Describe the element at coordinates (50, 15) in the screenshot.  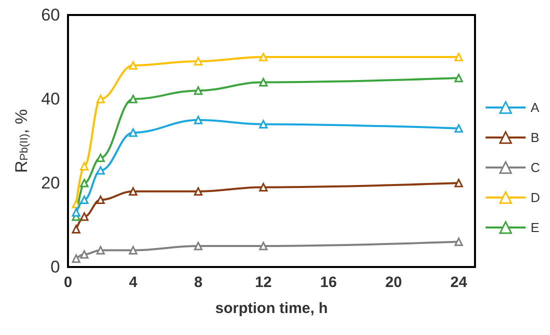
I see `y-tick-label: 60` at that location.